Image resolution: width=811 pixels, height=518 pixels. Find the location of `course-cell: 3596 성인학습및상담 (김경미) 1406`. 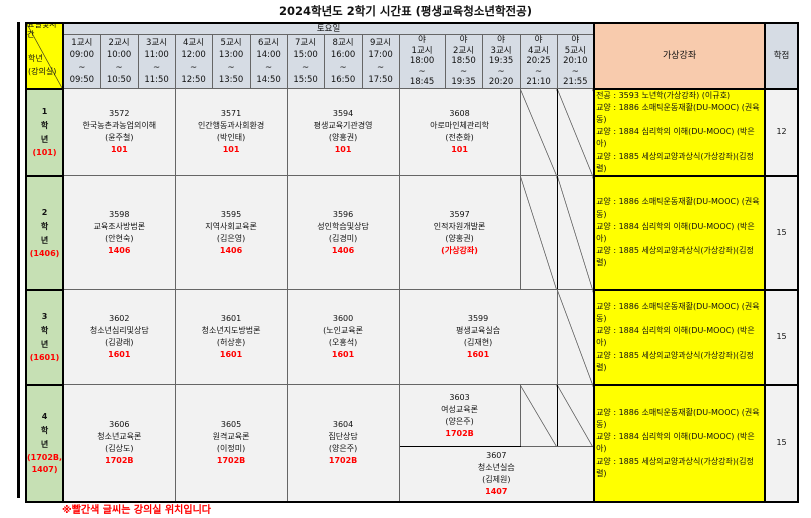

course-cell: 3596 성인학습및상담 (김경미) 1406 is located at coordinates (343, 233).